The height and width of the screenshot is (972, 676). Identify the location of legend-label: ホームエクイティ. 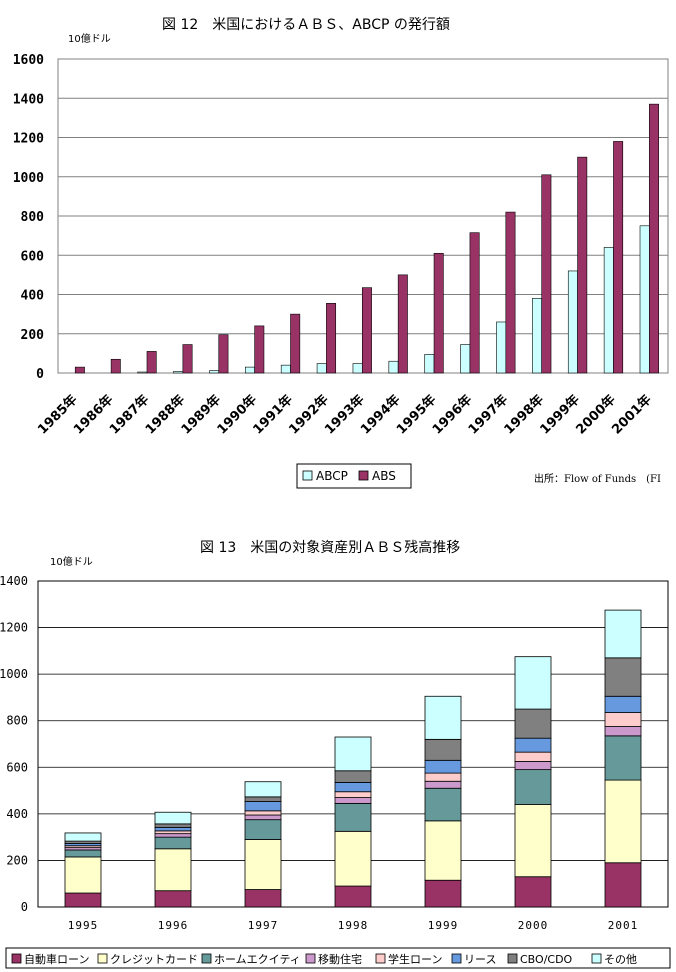
(257, 959).